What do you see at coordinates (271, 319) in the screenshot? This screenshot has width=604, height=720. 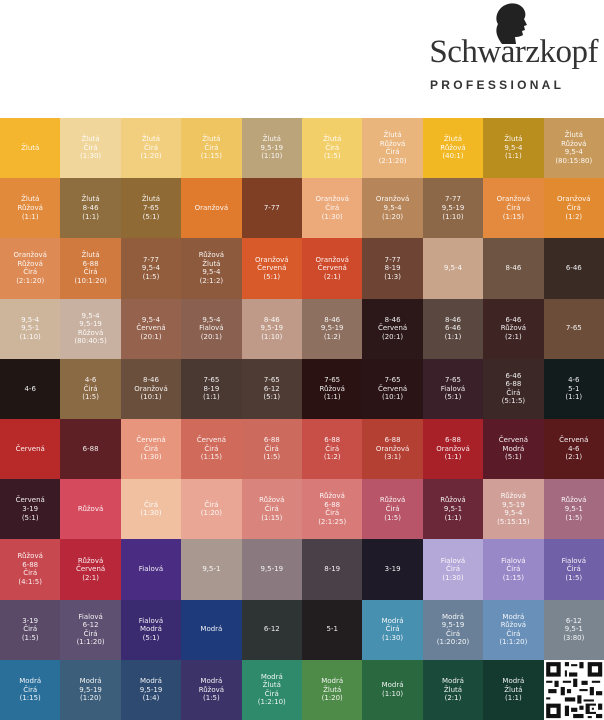 I see `swatch-label: 8-46` at bounding box center [271, 319].